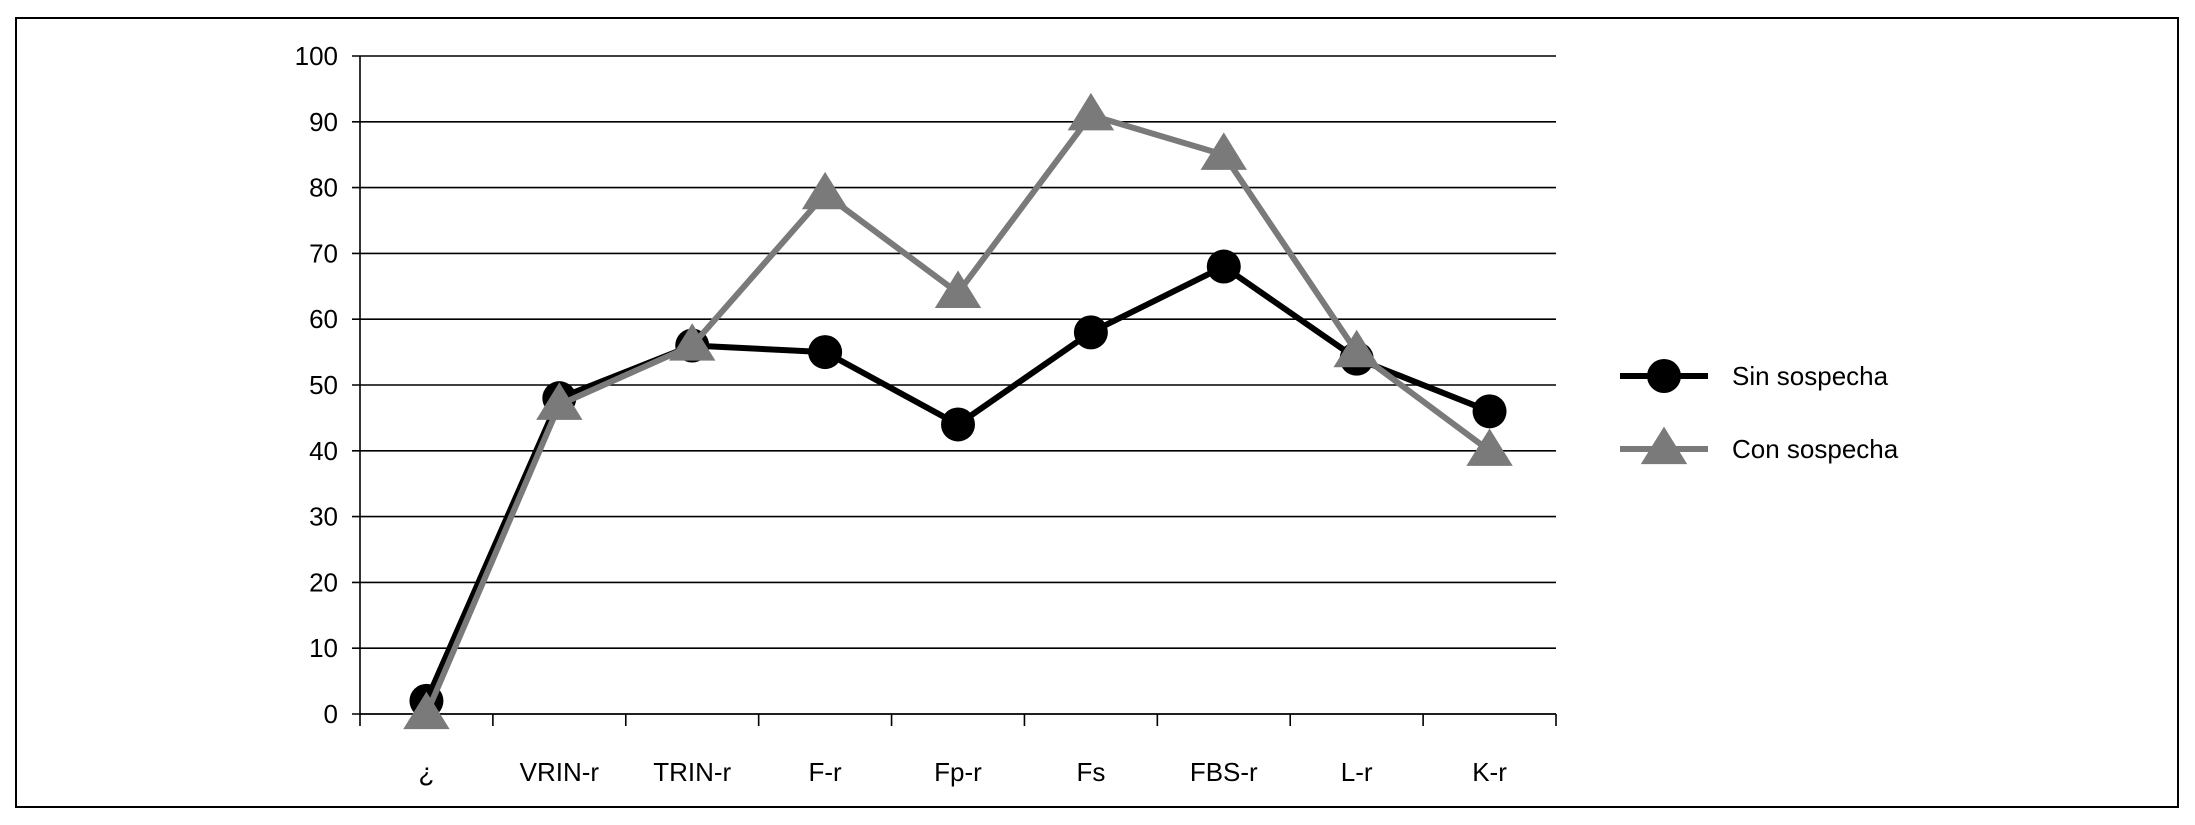 This screenshot has height=825, width=2195. What do you see at coordinates (958, 772) in the screenshot?
I see `x-tick-label-4: Fp-r` at bounding box center [958, 772].